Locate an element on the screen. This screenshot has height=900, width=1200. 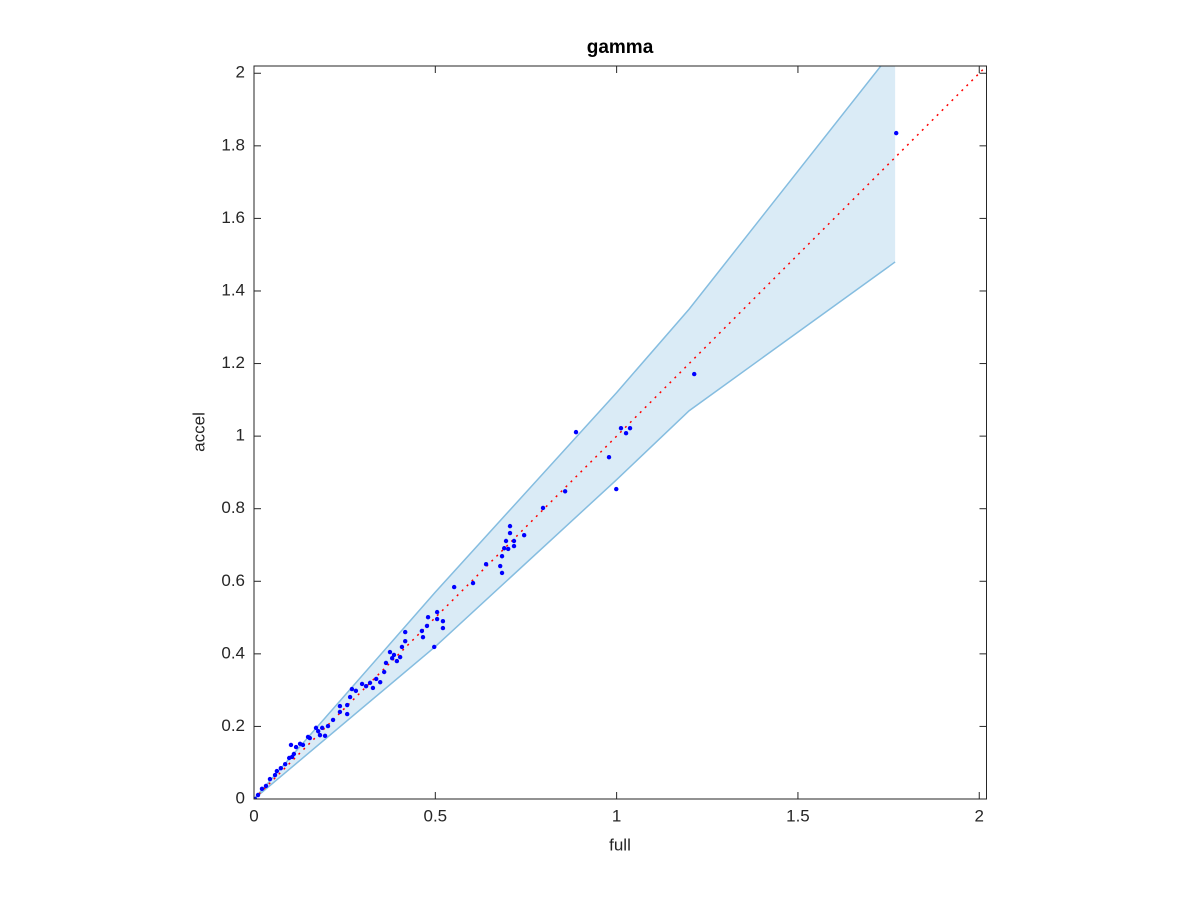
x-axis-label: full is located at coordinates (620, 844).